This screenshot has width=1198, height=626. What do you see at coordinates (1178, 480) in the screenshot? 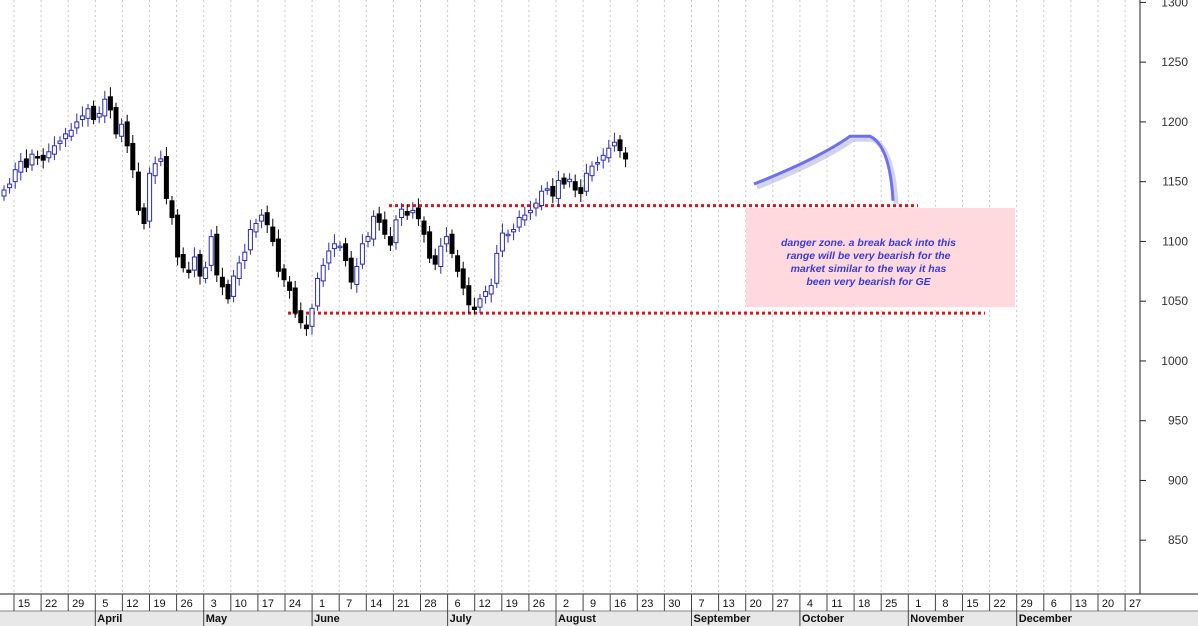
I see `y-tick-label: 900` at bounding box center [1178, 480].